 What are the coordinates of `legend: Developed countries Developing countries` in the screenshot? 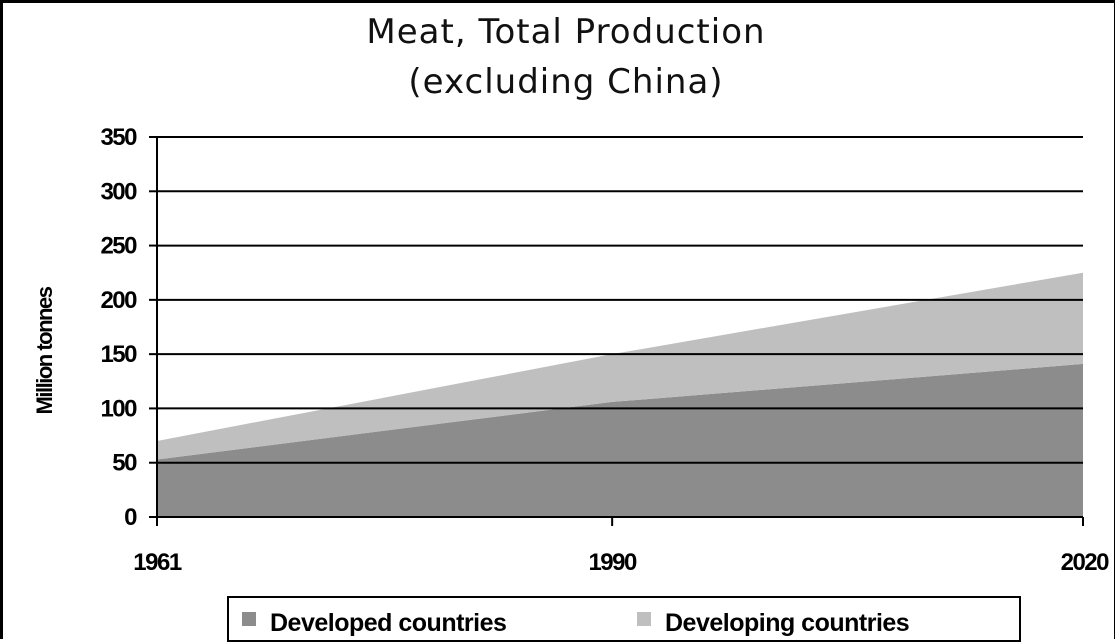 It's located at (624, 619).